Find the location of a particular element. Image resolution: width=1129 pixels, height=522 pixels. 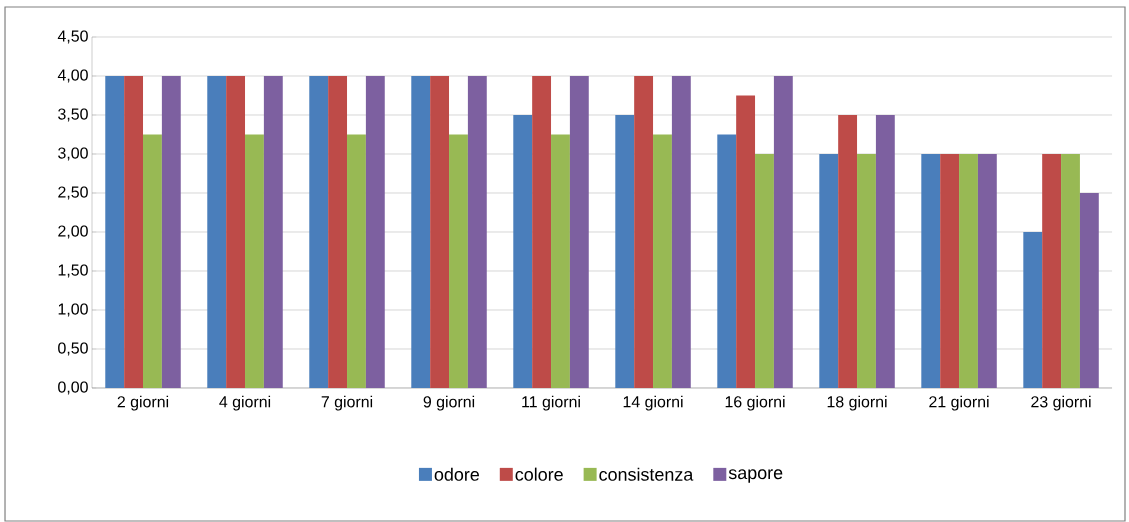

y-tick-label: 0,00 is located at coordinates (73, 388).